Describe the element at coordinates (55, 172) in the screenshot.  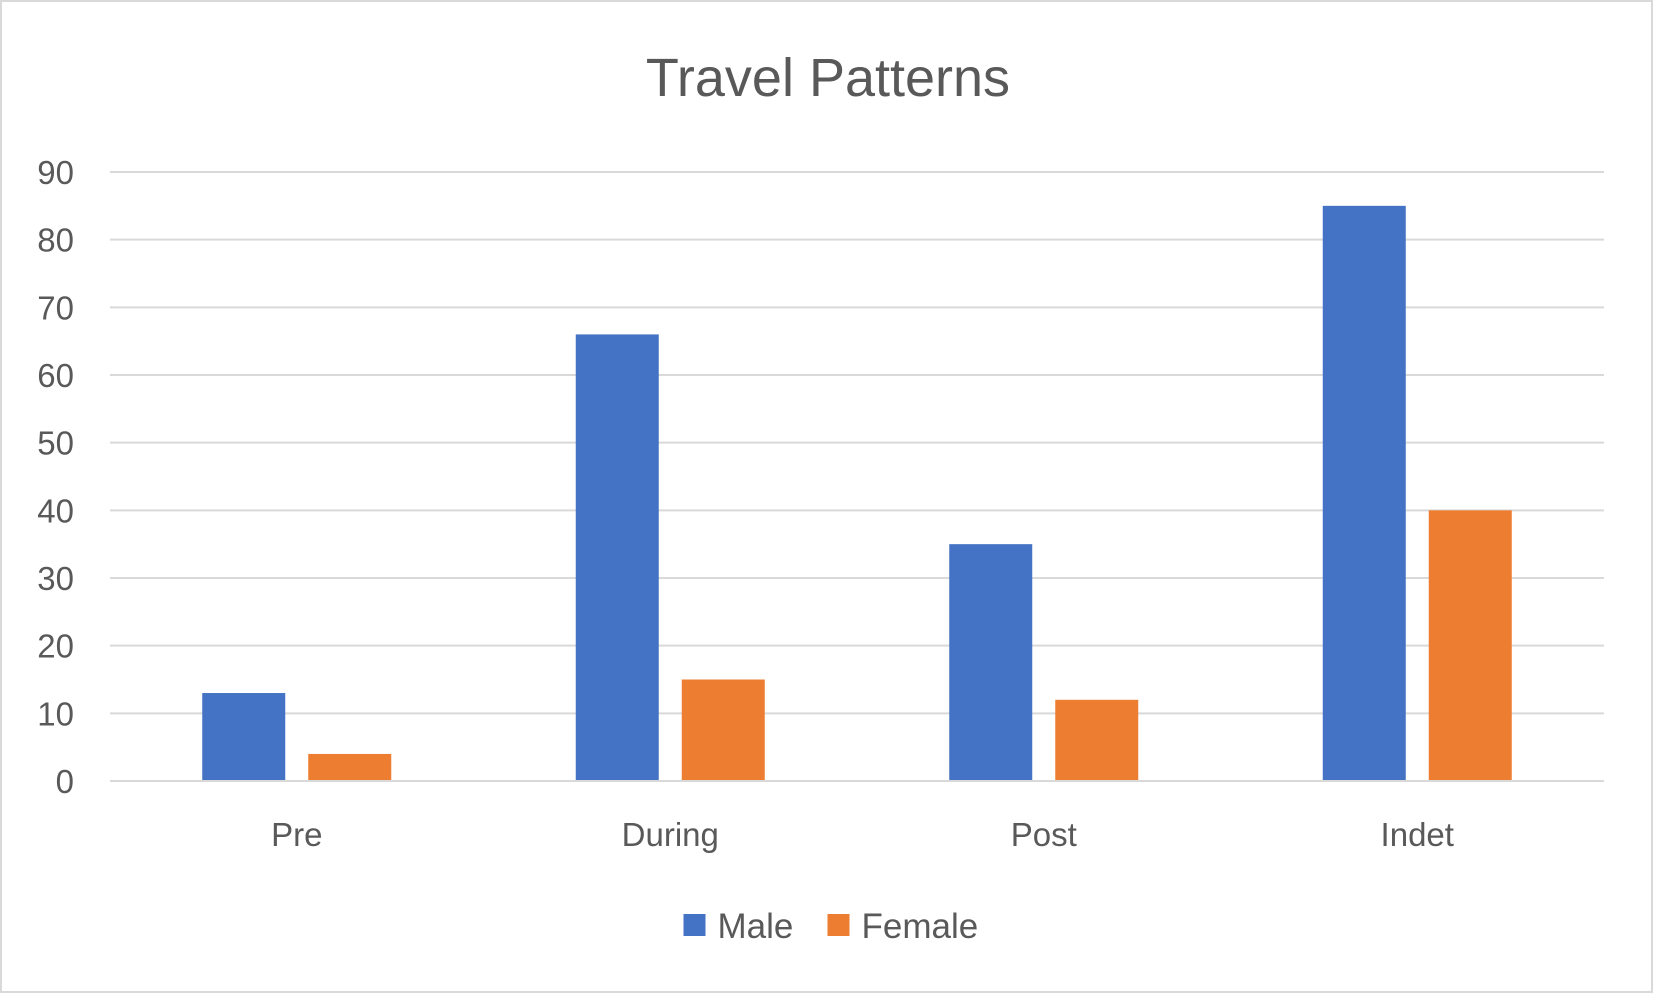
I see `y-tick-label: 90` at that location.